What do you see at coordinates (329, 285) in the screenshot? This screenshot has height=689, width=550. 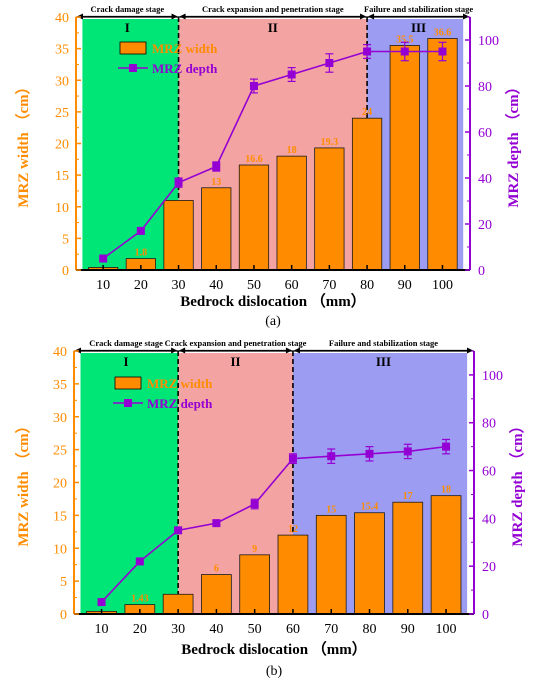 I see `x-tick-label: 70` at bounding box center [329, 285].